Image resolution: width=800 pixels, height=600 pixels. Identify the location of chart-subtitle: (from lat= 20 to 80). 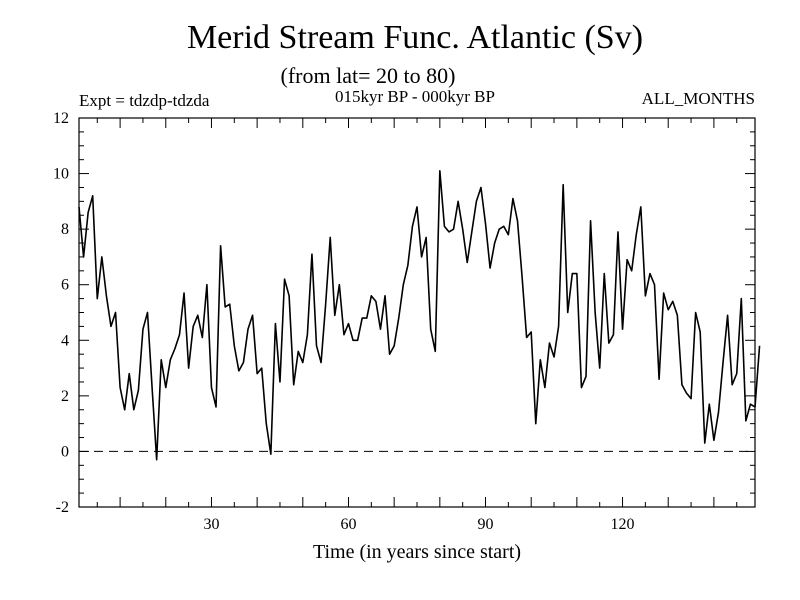
(368, 75).